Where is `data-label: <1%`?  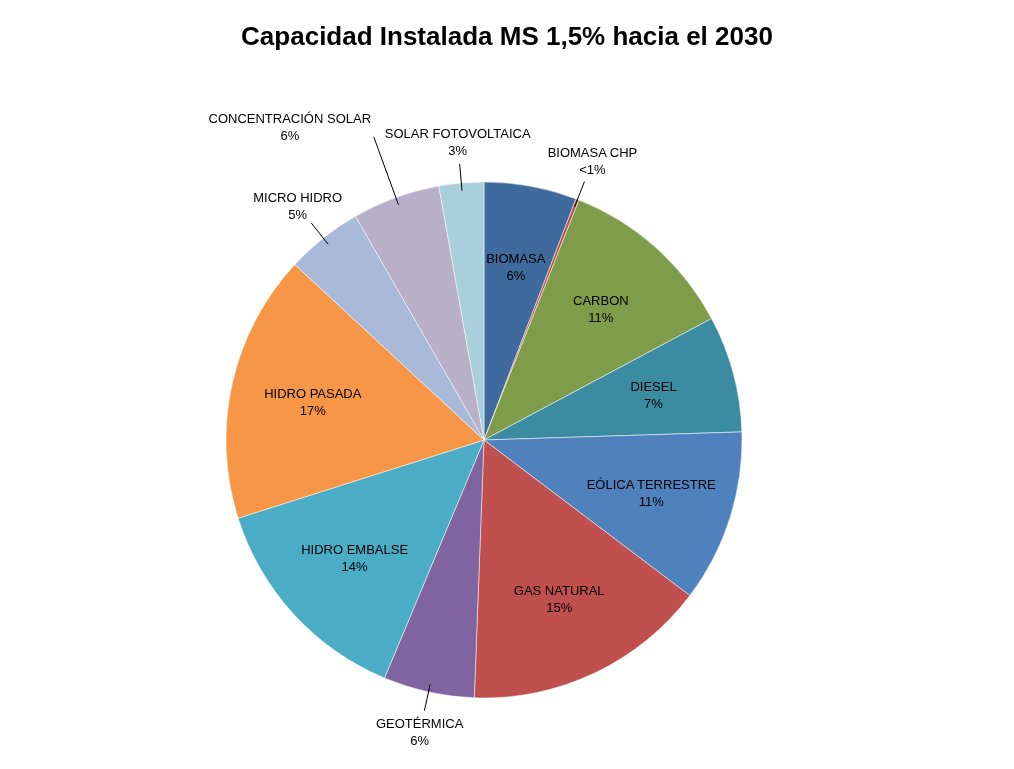
data-label: <1% is located at coordinates (593, 170).